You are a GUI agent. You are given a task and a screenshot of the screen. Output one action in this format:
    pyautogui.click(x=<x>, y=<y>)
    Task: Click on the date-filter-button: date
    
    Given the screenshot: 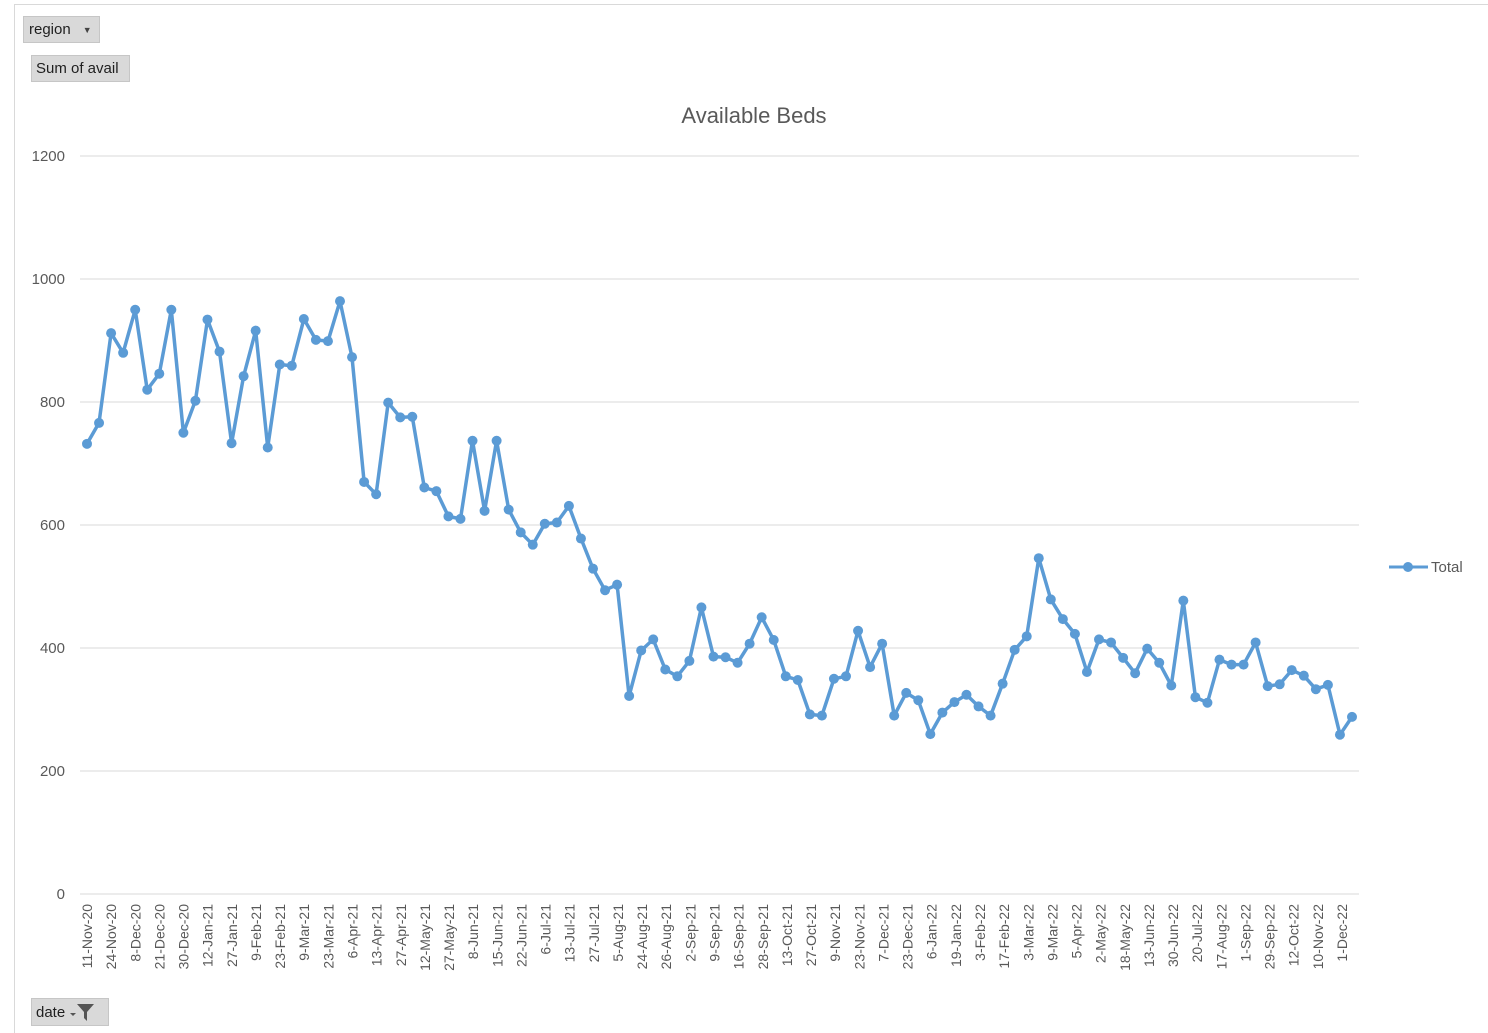 What is the action you would take?
    pyautogui.click(x=70, y=1012)
    